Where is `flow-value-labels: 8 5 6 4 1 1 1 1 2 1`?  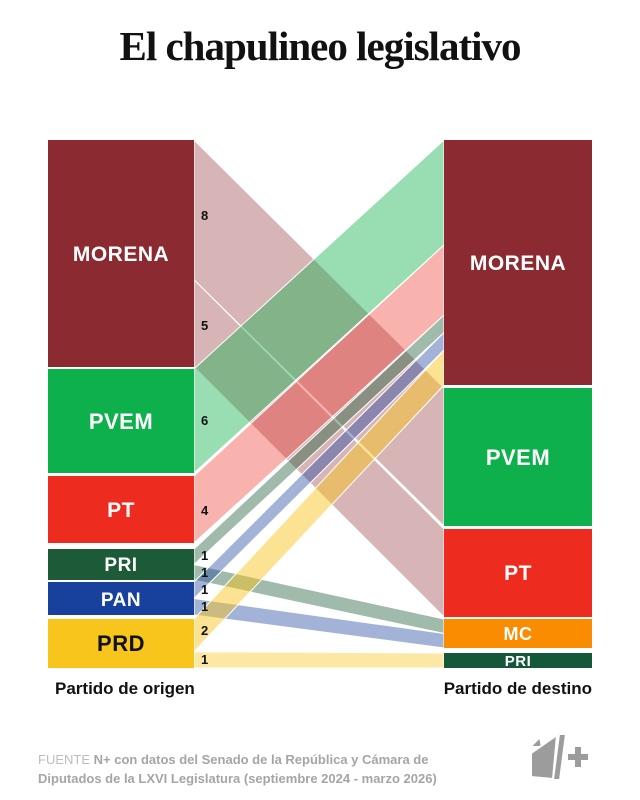
flow-value-labels: 8 5 6 4 1 1 1 1 2 1 is located at coordinates (205, 437).